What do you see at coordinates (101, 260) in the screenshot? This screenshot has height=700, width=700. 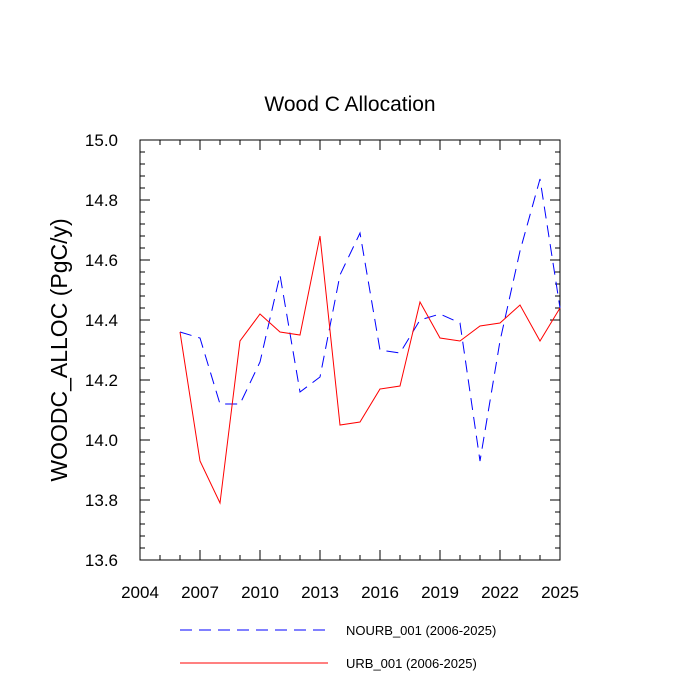 I see `y-tick-label: 14.6` at bounding box center [101, 260].